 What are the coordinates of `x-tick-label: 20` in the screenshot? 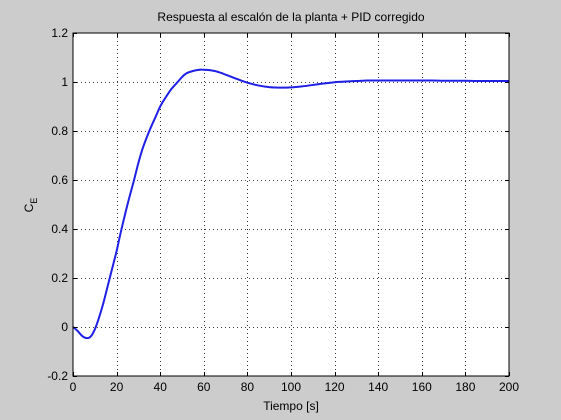 It's located at (117, 387).